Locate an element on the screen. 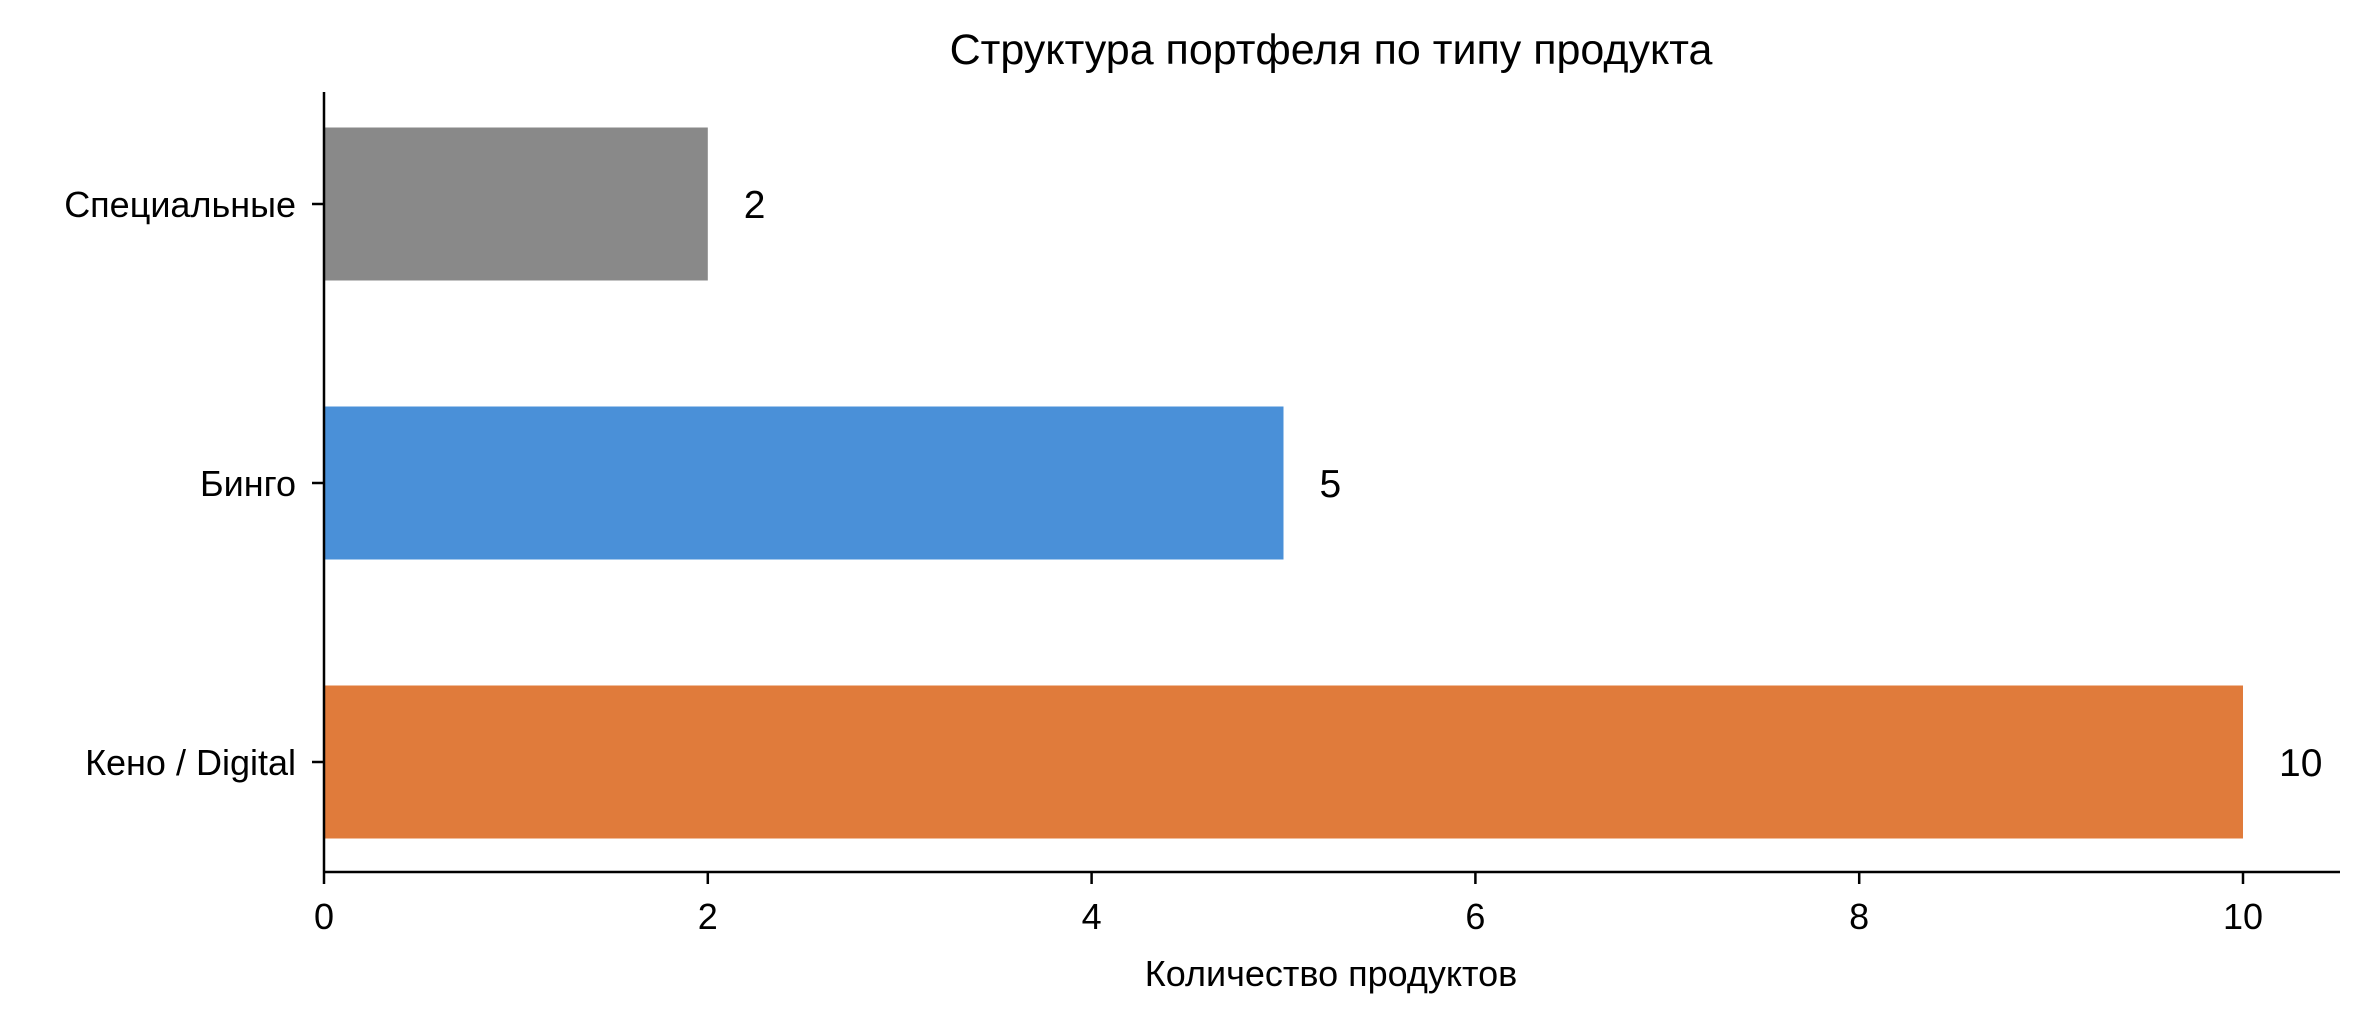 Image resolution: width=2368 pixels, height=1025 pixels. x-tick-label-4: 4 is located at coordinates (1092, 916).